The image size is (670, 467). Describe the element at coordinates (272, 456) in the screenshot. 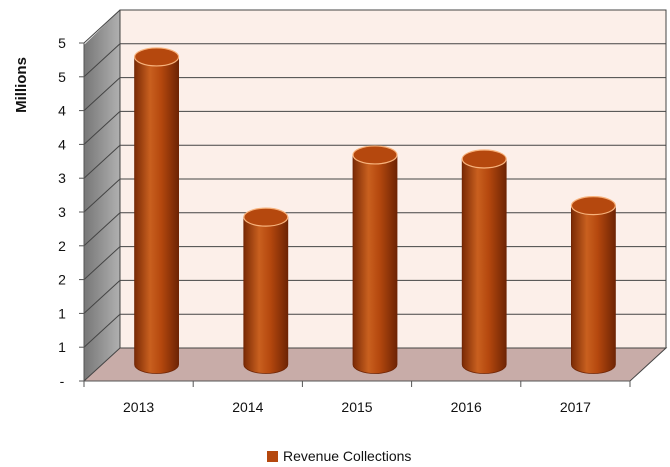

I see `legend-swatch` at that location.